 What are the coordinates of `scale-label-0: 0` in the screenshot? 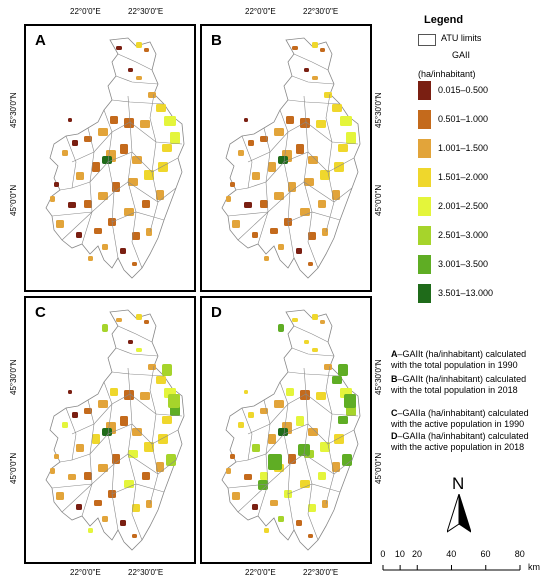 It's located at (383, 554).